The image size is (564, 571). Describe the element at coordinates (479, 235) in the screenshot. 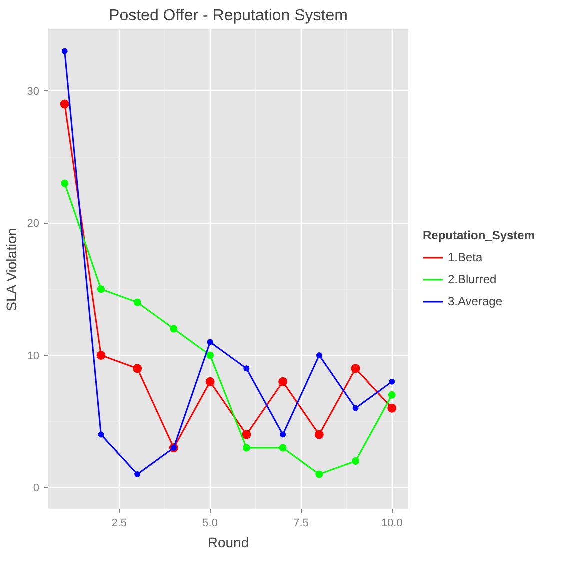

I see `legend-title: Reputation_System` at that location.